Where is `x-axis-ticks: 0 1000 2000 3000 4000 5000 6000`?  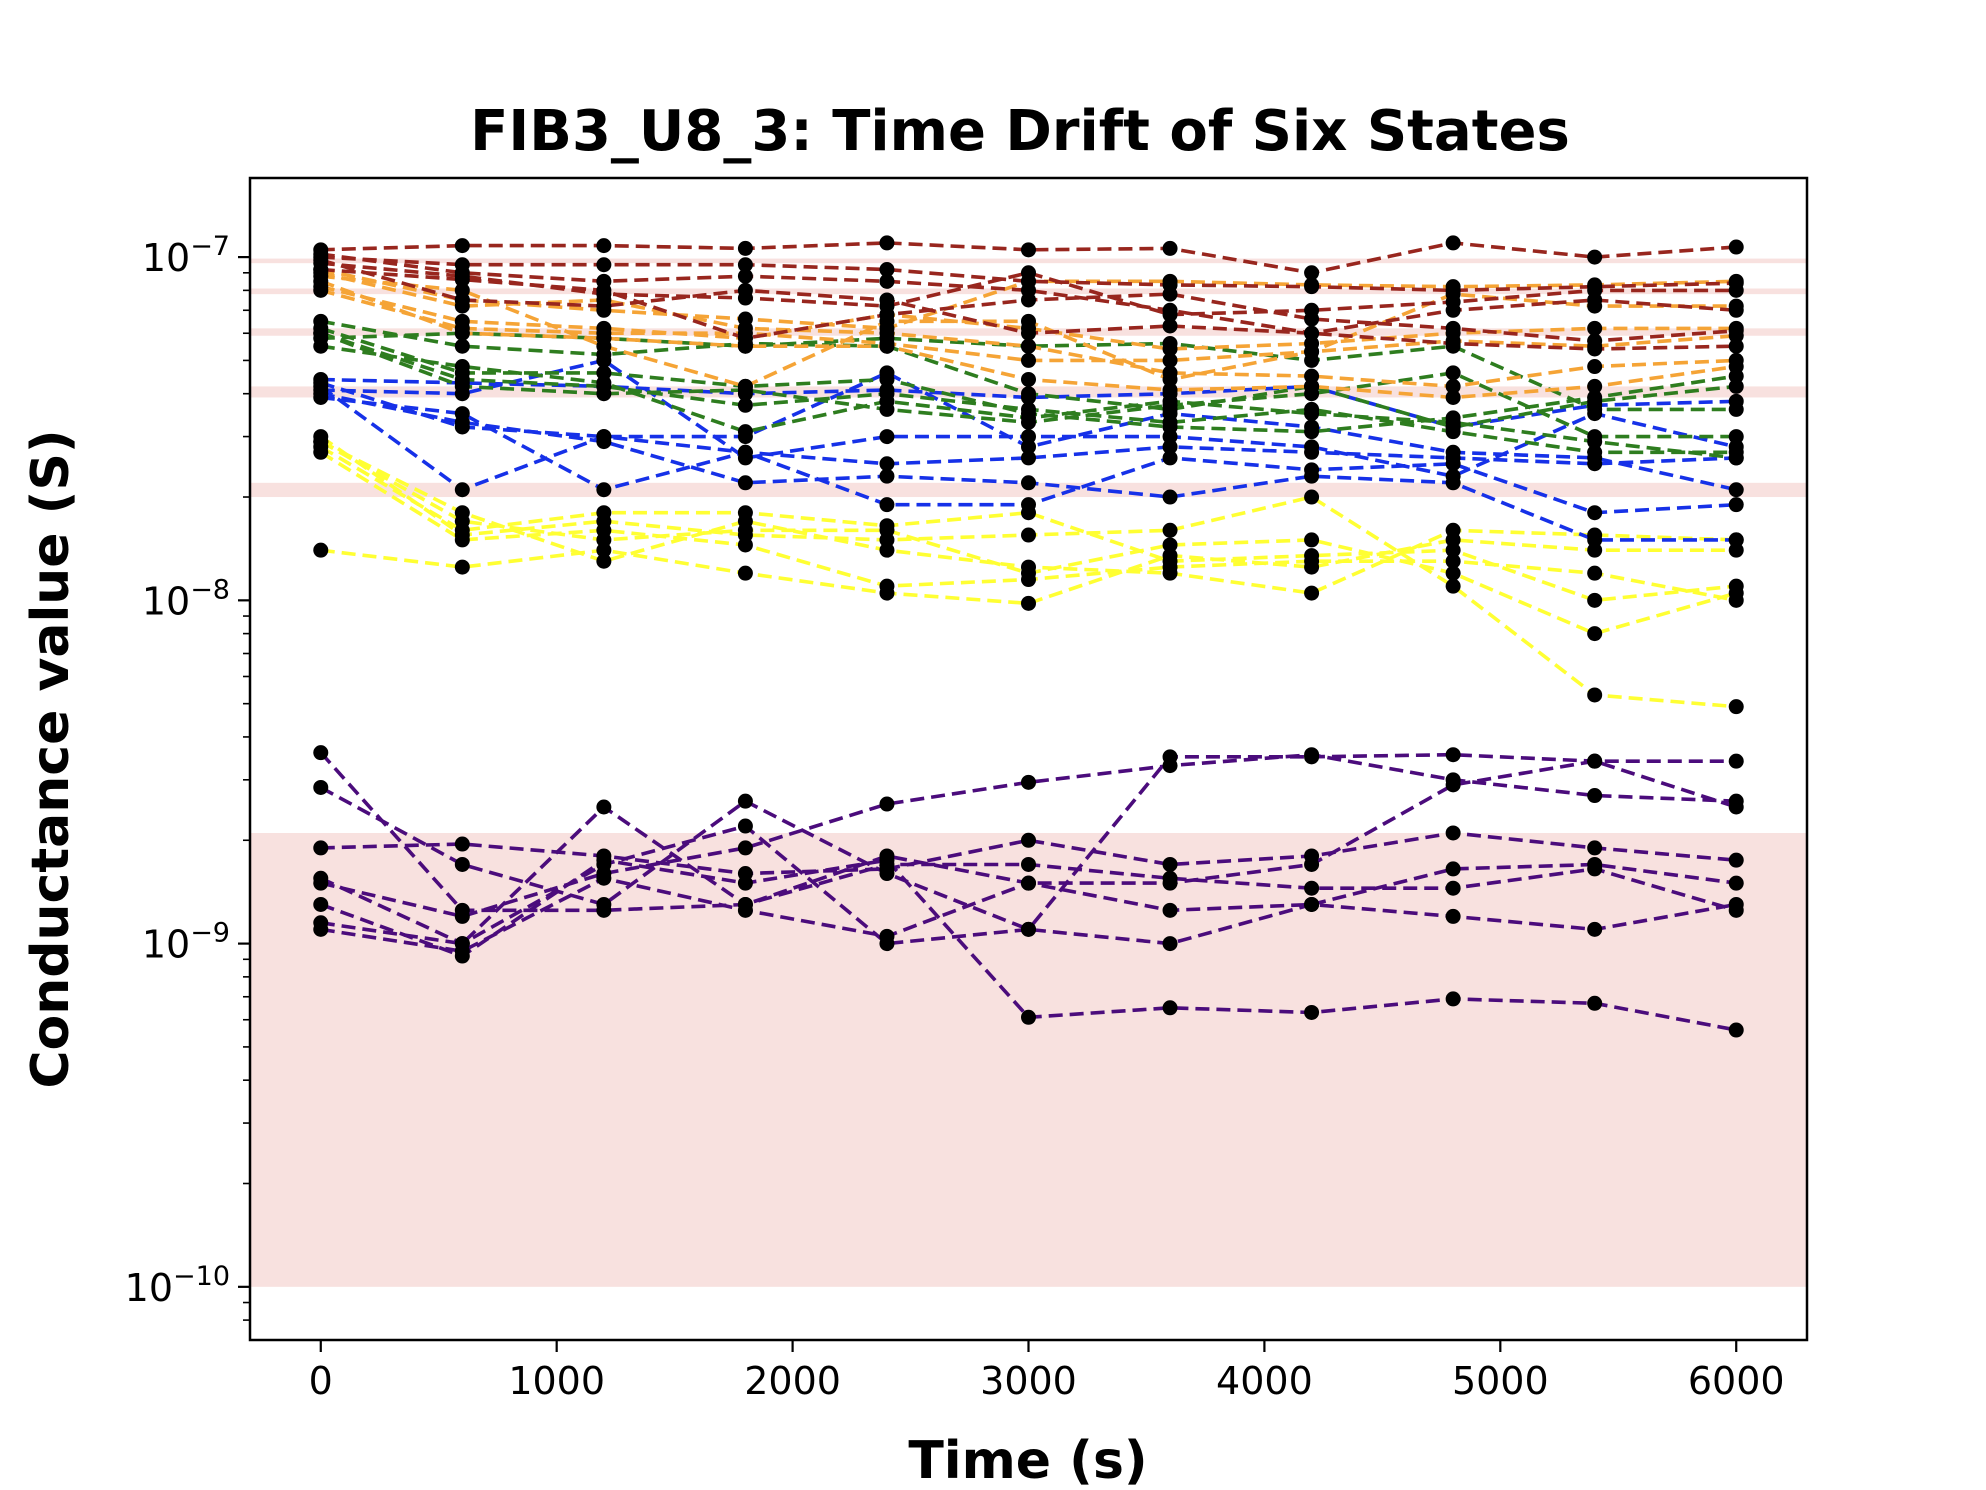 x-axis-ticks: 0 1000 2000 3000 4000 5000 6000 is located at coordinates (1047, 1371).